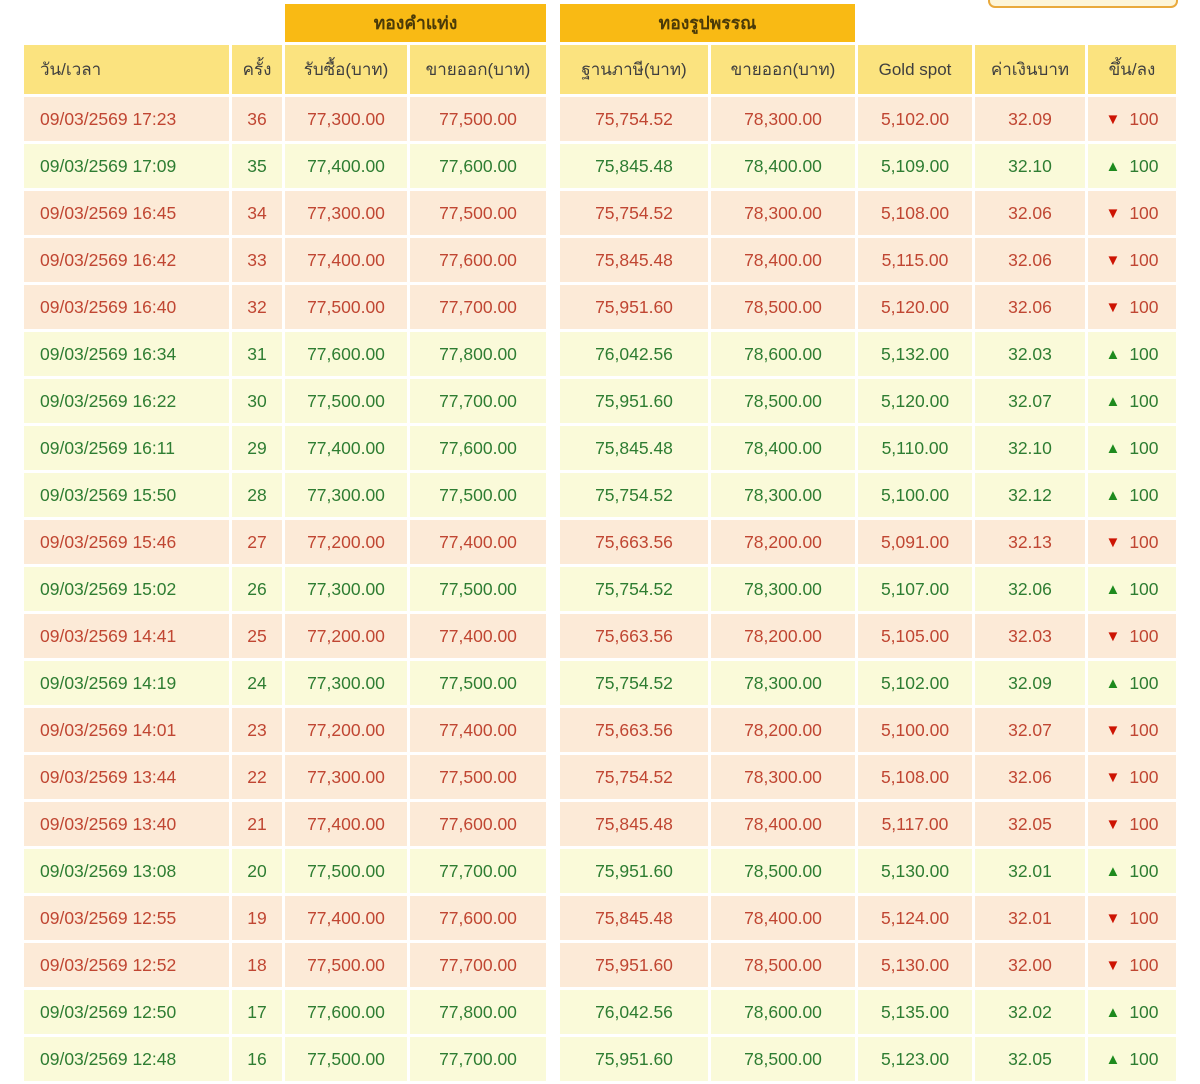 The width and height of the screenshot is (1200, 1084). I want to click on cell-round: 33, so click(257, 260).